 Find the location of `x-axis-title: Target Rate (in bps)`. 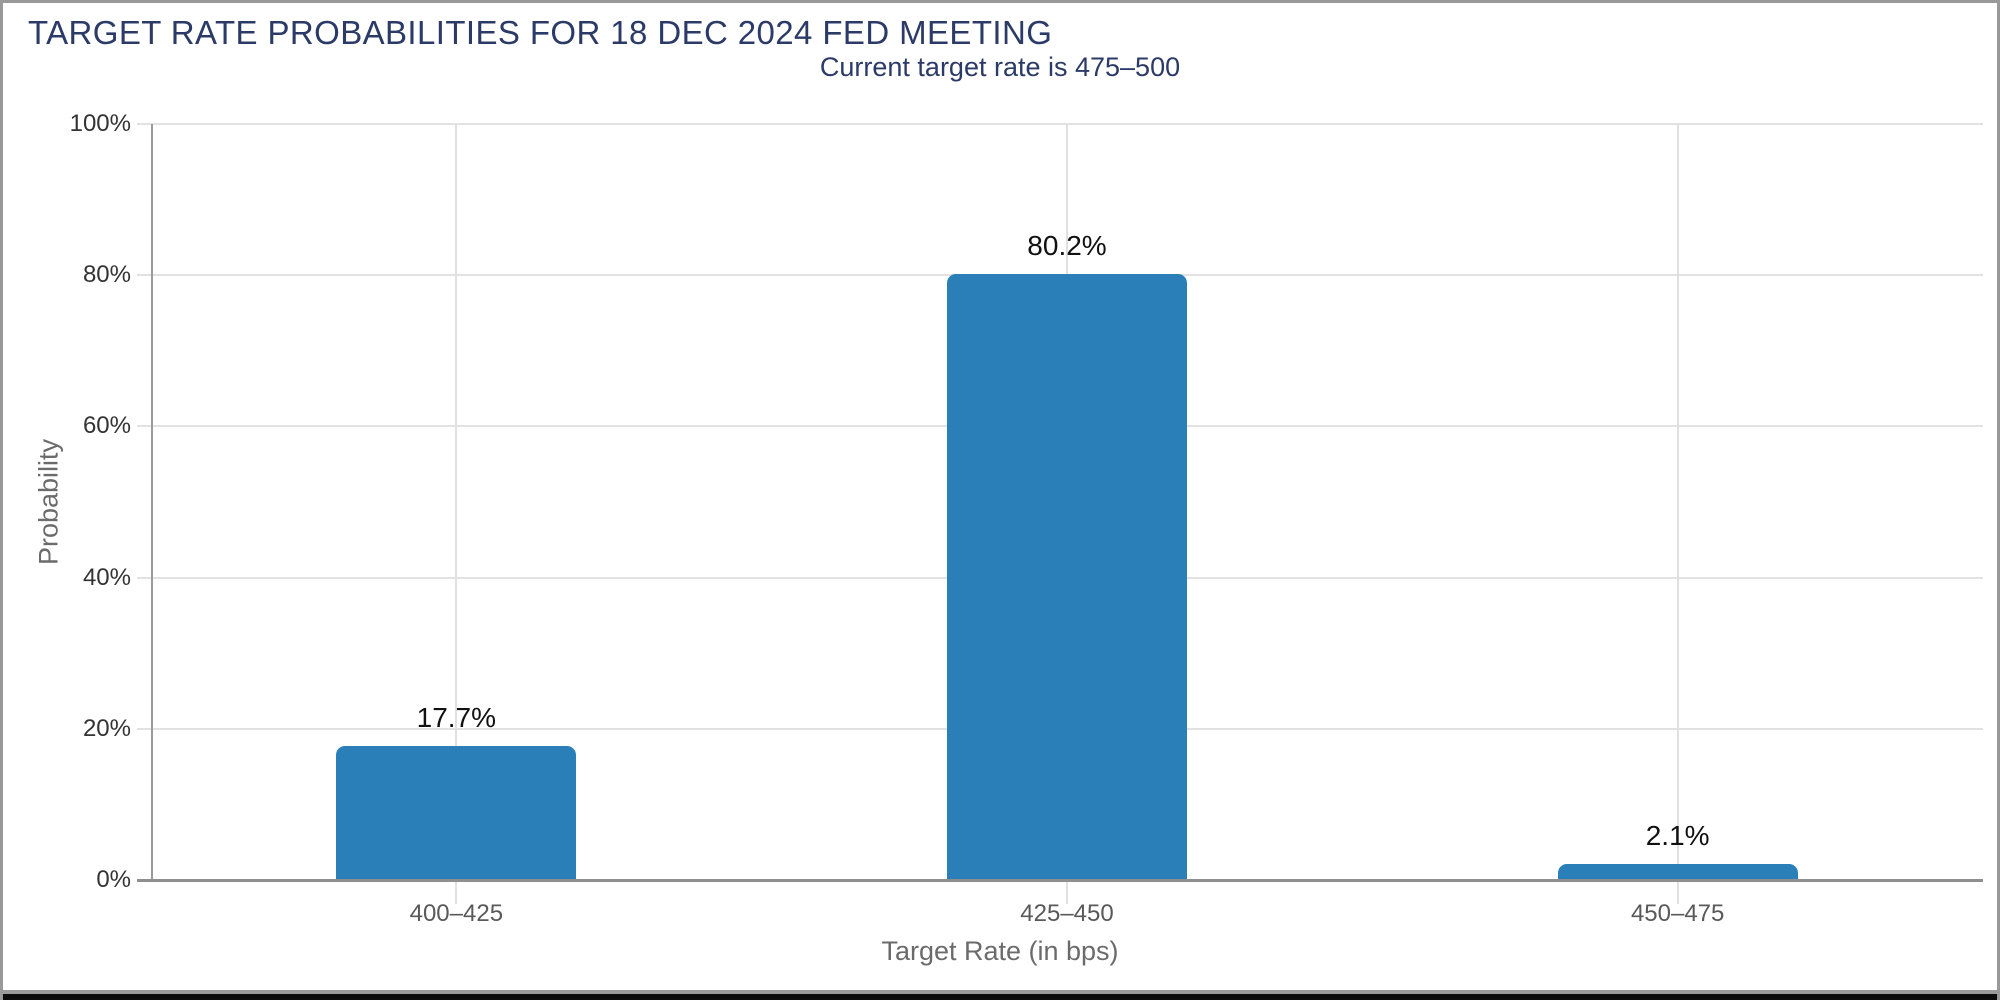

x-axis-title: Target Rate (in bps) is located at coordinates (1000, 951).